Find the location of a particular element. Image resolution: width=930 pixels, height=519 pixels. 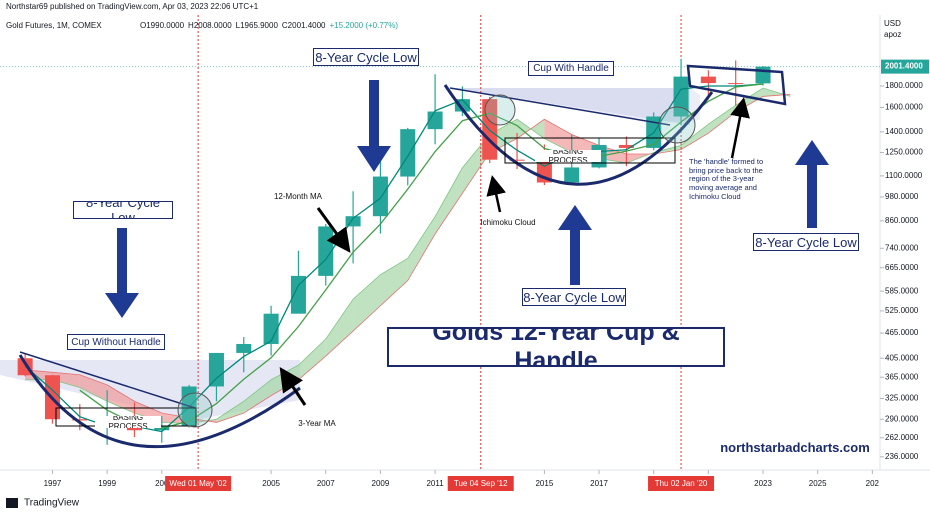

annotation-text: Ichimoku Cloud is located at coordinates (508, 222).